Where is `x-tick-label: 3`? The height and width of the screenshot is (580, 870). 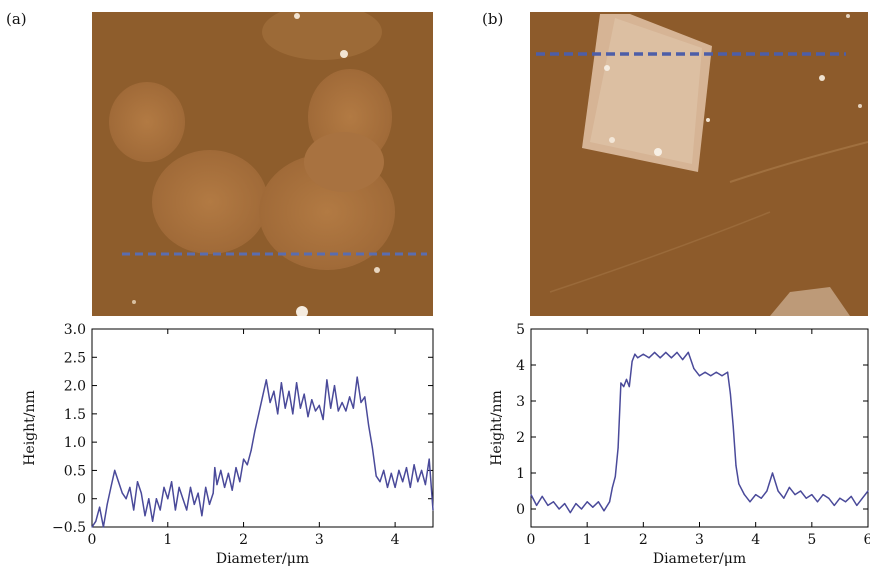 x-tick-label: 3 is located at coordinates (319, 540).